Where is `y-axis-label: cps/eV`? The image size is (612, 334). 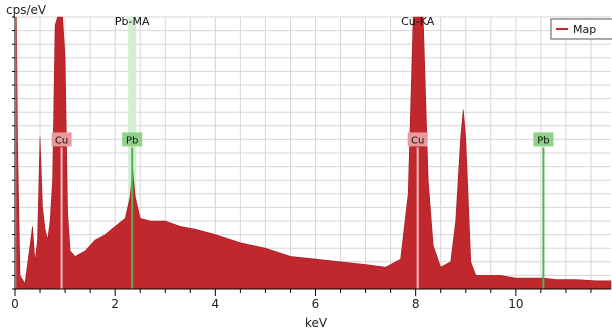
y-axis-label: cps/eV is located at coordinates (26, 10).